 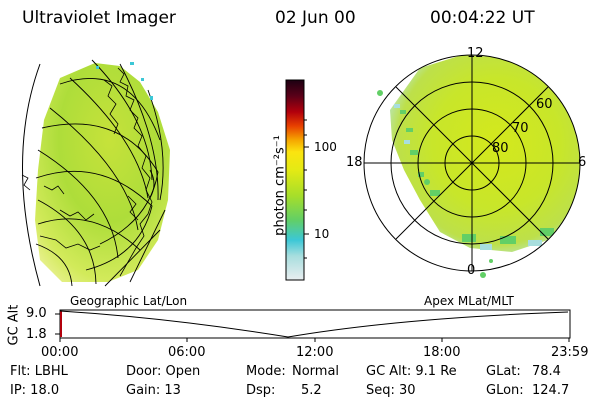 I want to click on mlt-label-6: 6, so click(x=582, y=162).